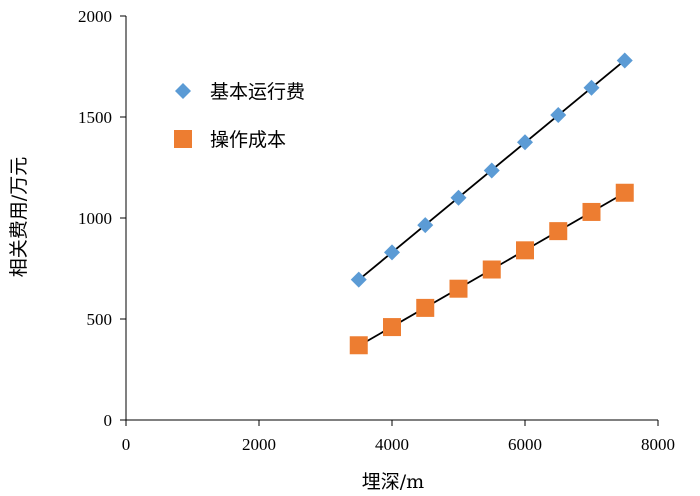 This screenshot has width=700, height=496. What do you see at coordinates (248, 140) in the screenshot?
I see `legend-label: 操作成本` at bounding box center [248, 140].